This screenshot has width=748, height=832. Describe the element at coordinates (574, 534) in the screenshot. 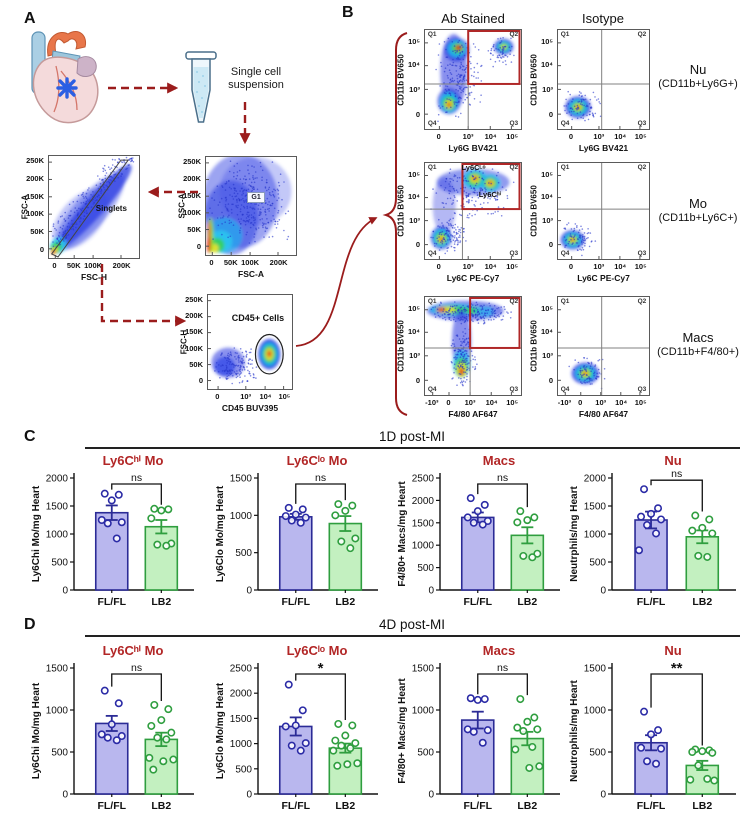

I see `y-axis-label: Neutrphils/mg Heart` at that location.